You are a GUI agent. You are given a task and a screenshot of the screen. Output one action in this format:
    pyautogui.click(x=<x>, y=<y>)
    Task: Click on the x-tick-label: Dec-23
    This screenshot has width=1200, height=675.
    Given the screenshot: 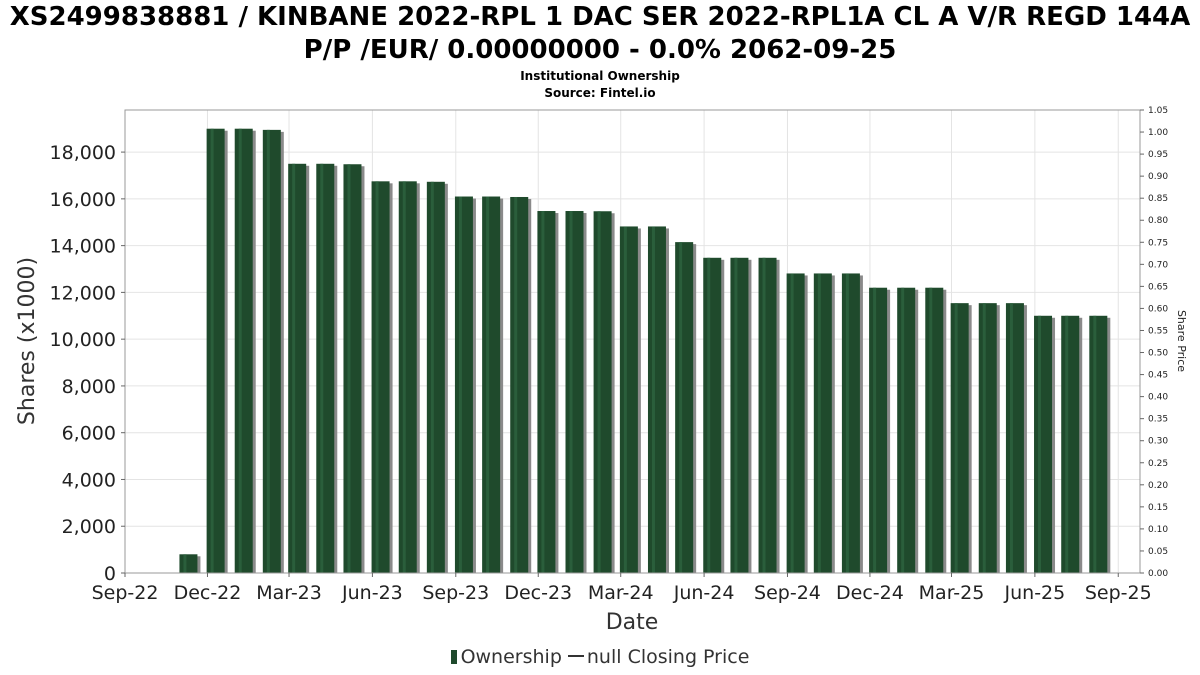 What is the action you would take?
    pyautogui.click(x=538, y=593)
    